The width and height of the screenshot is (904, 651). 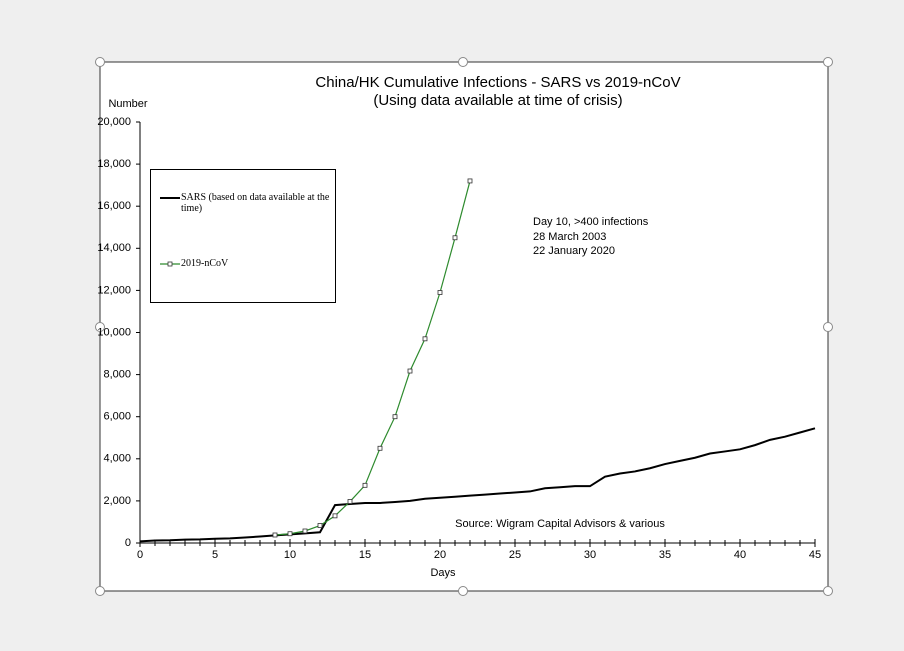 What do you see at coordinates (665, 555) in the screenshot?
I see `x-tick-label: 35` at bounding box center [665, 555].